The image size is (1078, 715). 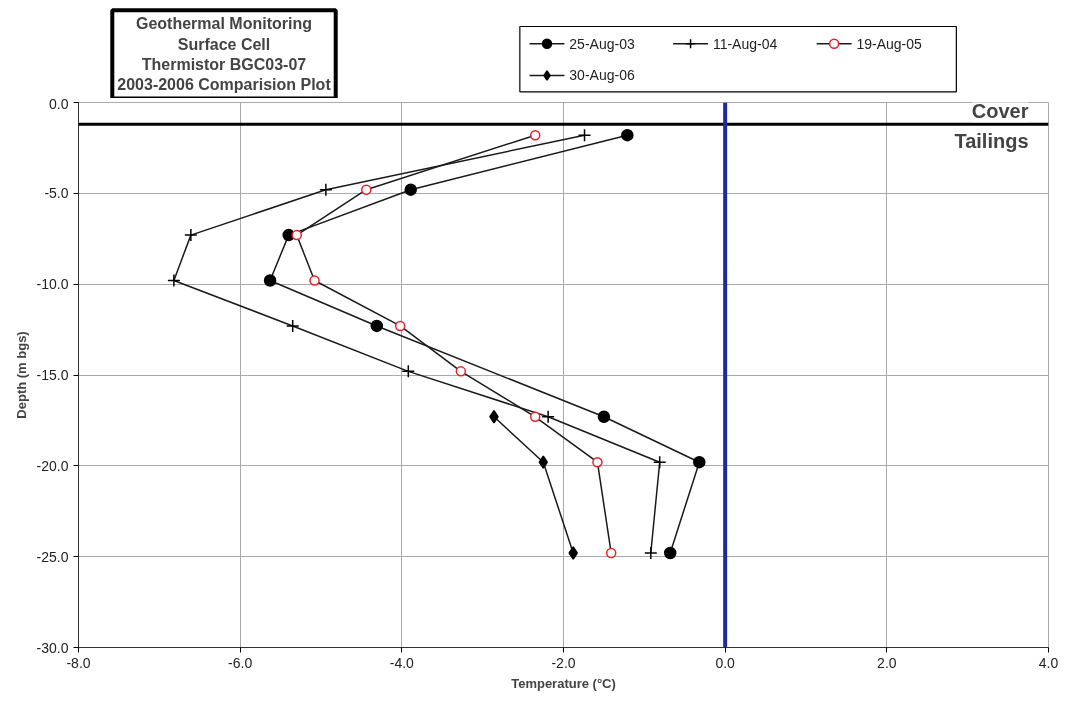 What do you see at coordinates (52, 647) in the screenshot?
I see `y-tick-label: -30.0` at bounding box center [52, 647].